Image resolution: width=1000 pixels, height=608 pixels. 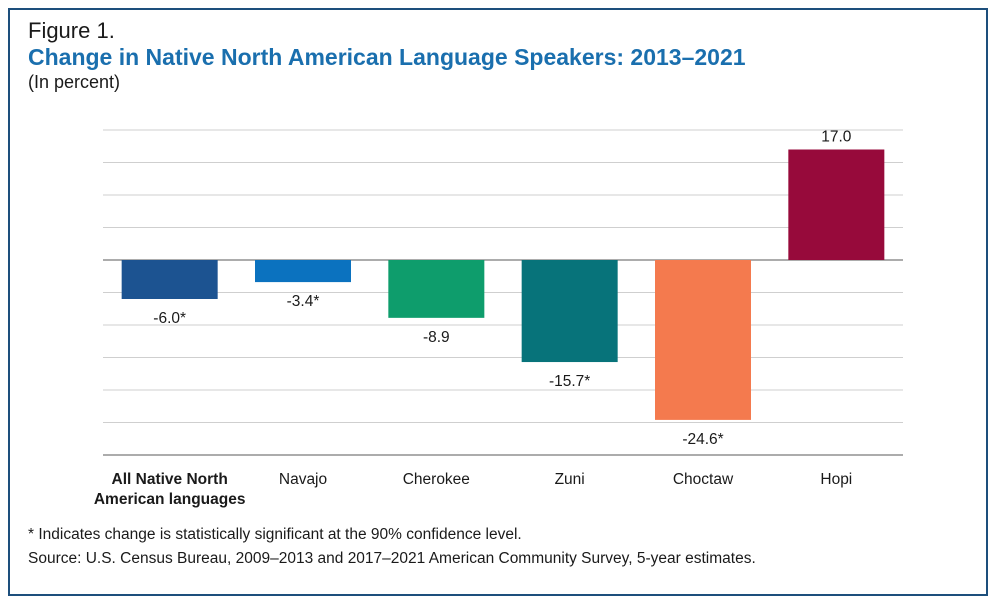 What do you see at coordinates (436, 479) in the screenshot?
I see `category-label-3: Cherokee` at bounding box center [436, 479].